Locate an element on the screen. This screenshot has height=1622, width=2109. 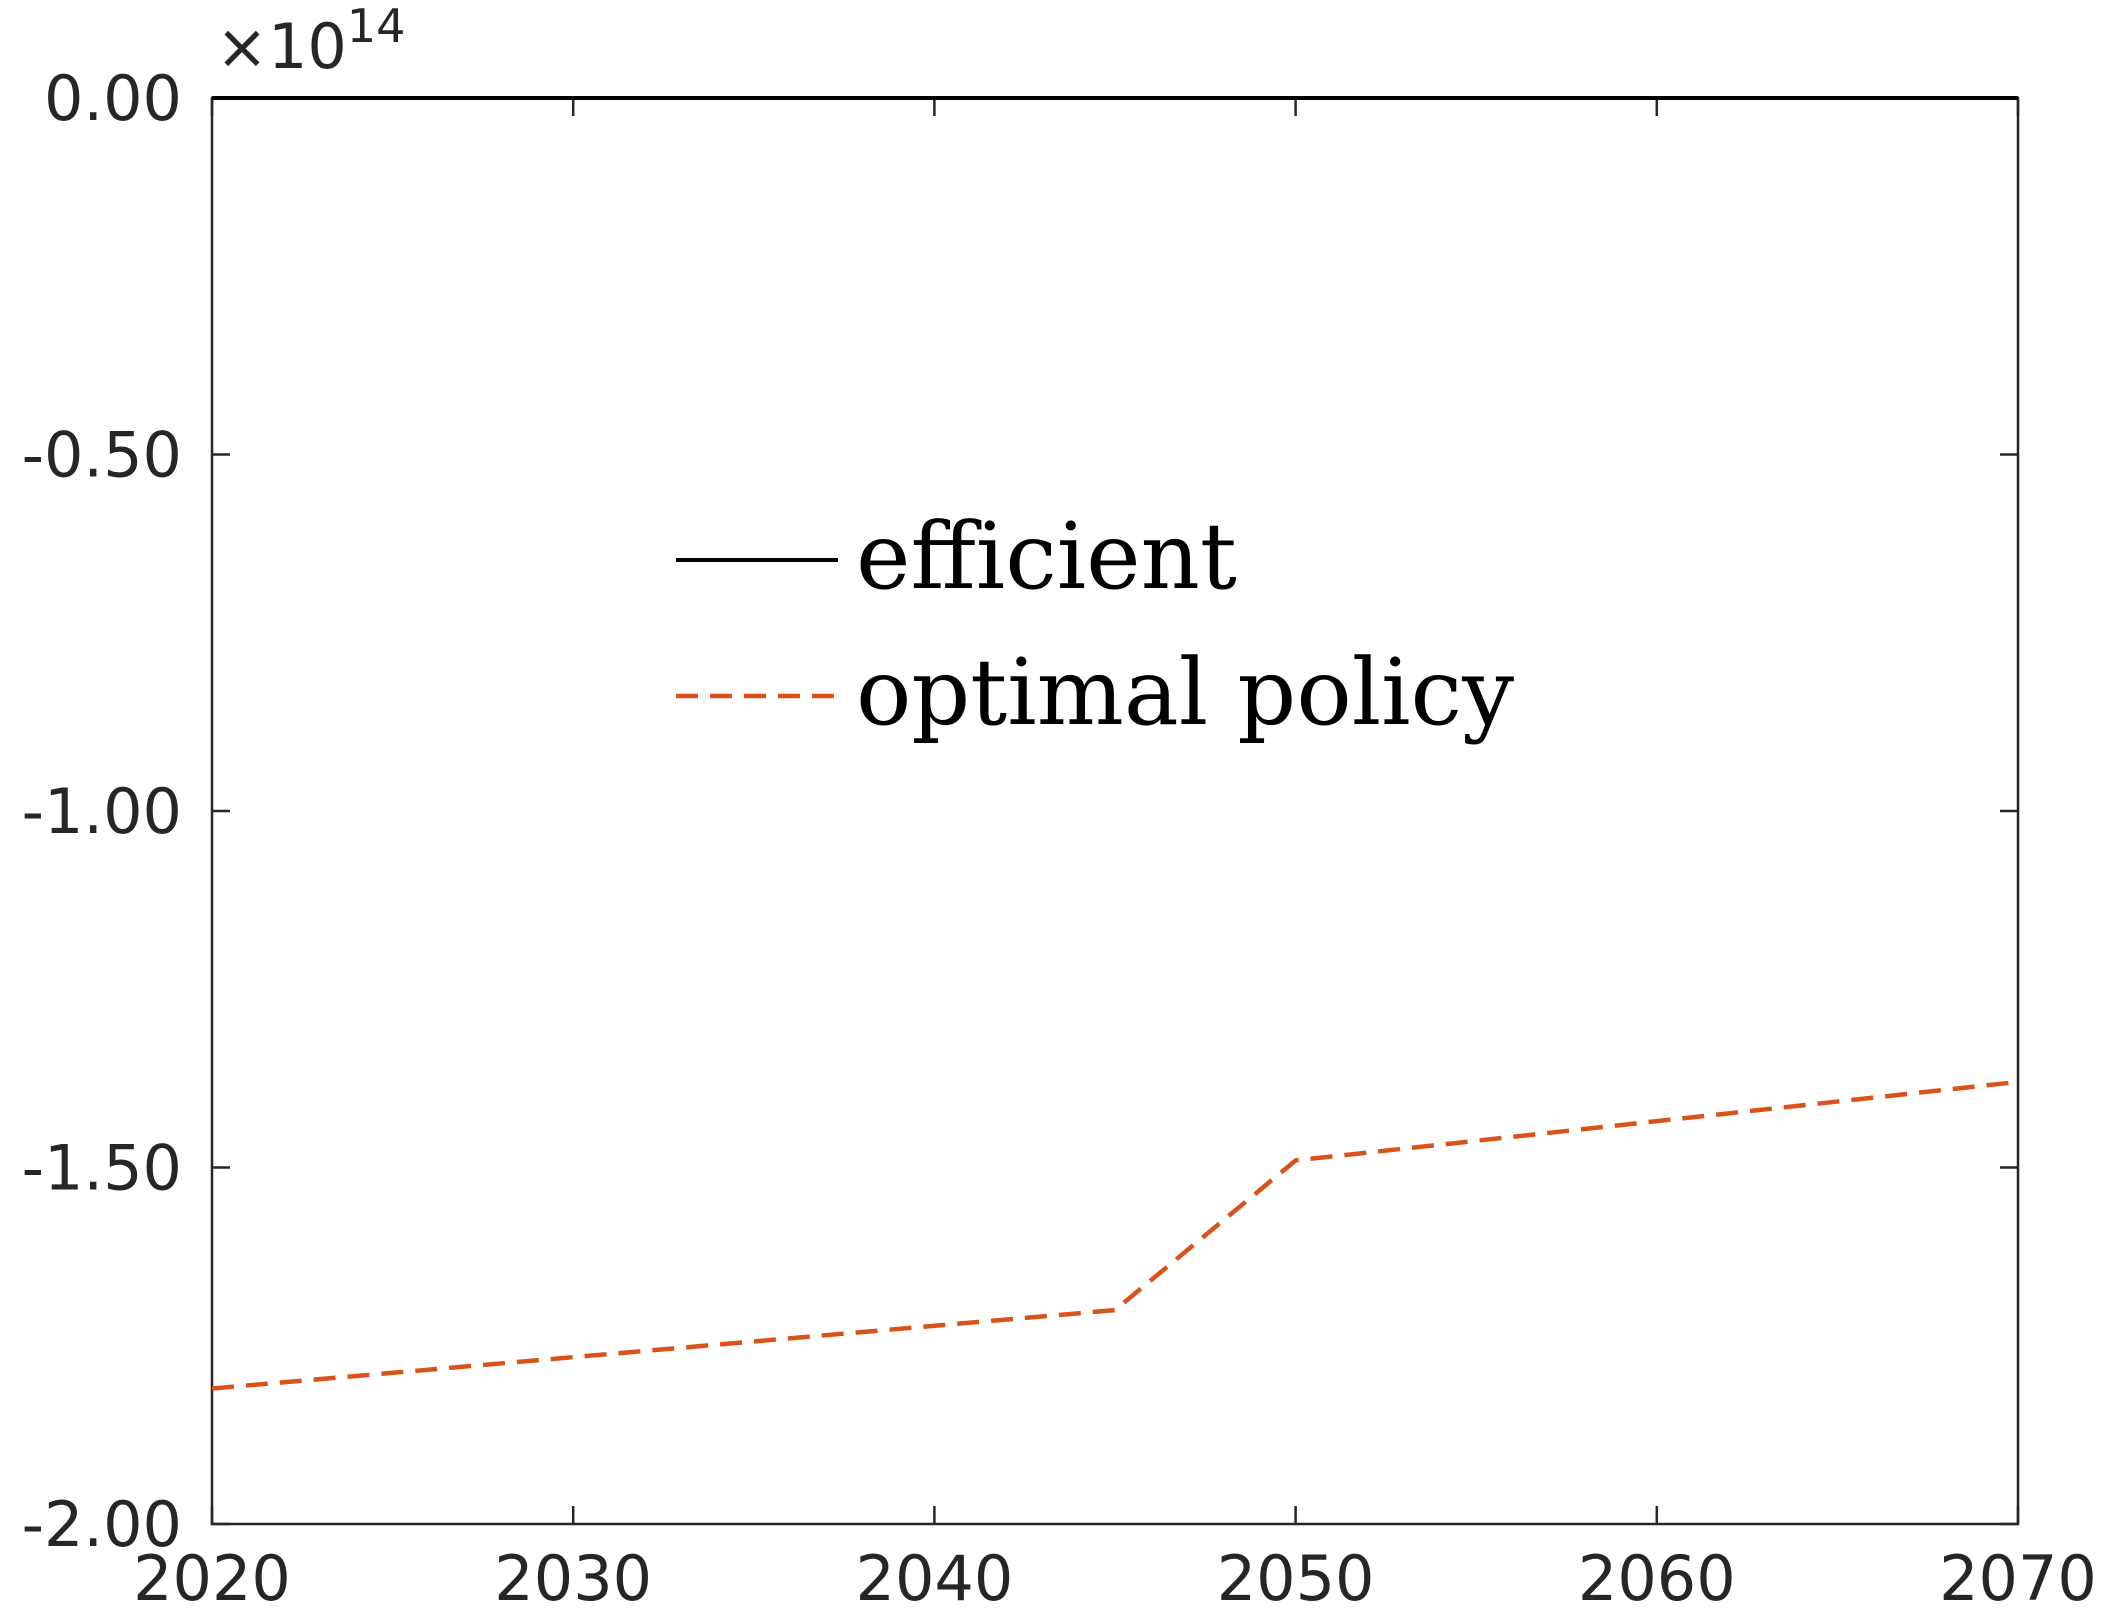
legend-label-optimal-policy: optimal policy is located at coordinates (1185, 692).